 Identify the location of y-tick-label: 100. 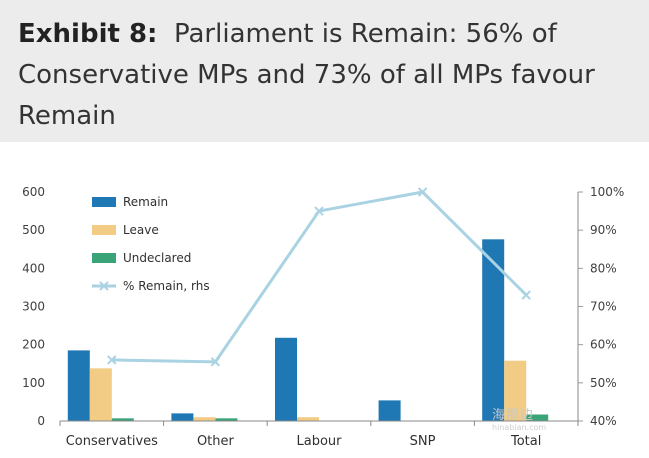
(33, 383).